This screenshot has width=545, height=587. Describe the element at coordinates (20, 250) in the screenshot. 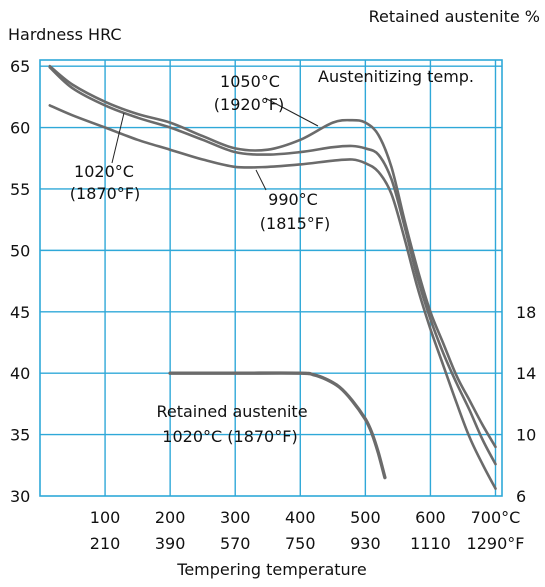

I see `y-tick-label-left: 50` at that location.